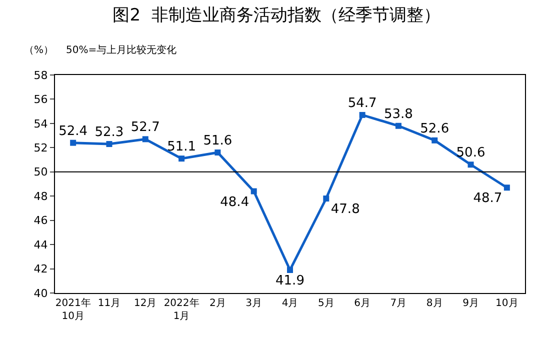 The height and width of the screenshot is (343, 553). Describe the element at coordinates (41, 123) in the screenshot. I see `y-tick-label: 54` at that location.